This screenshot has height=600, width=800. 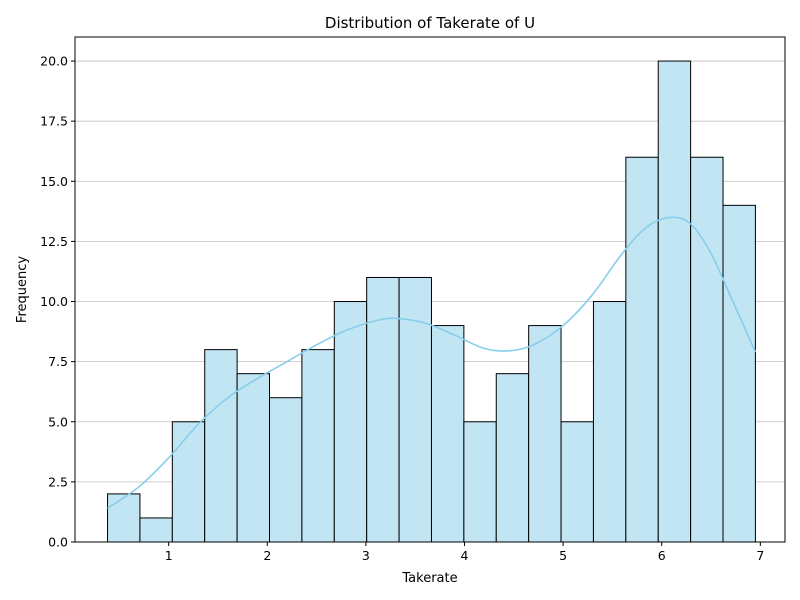 I want to click on y-tick-label-4: 10.0, so click(x=54, y=301).